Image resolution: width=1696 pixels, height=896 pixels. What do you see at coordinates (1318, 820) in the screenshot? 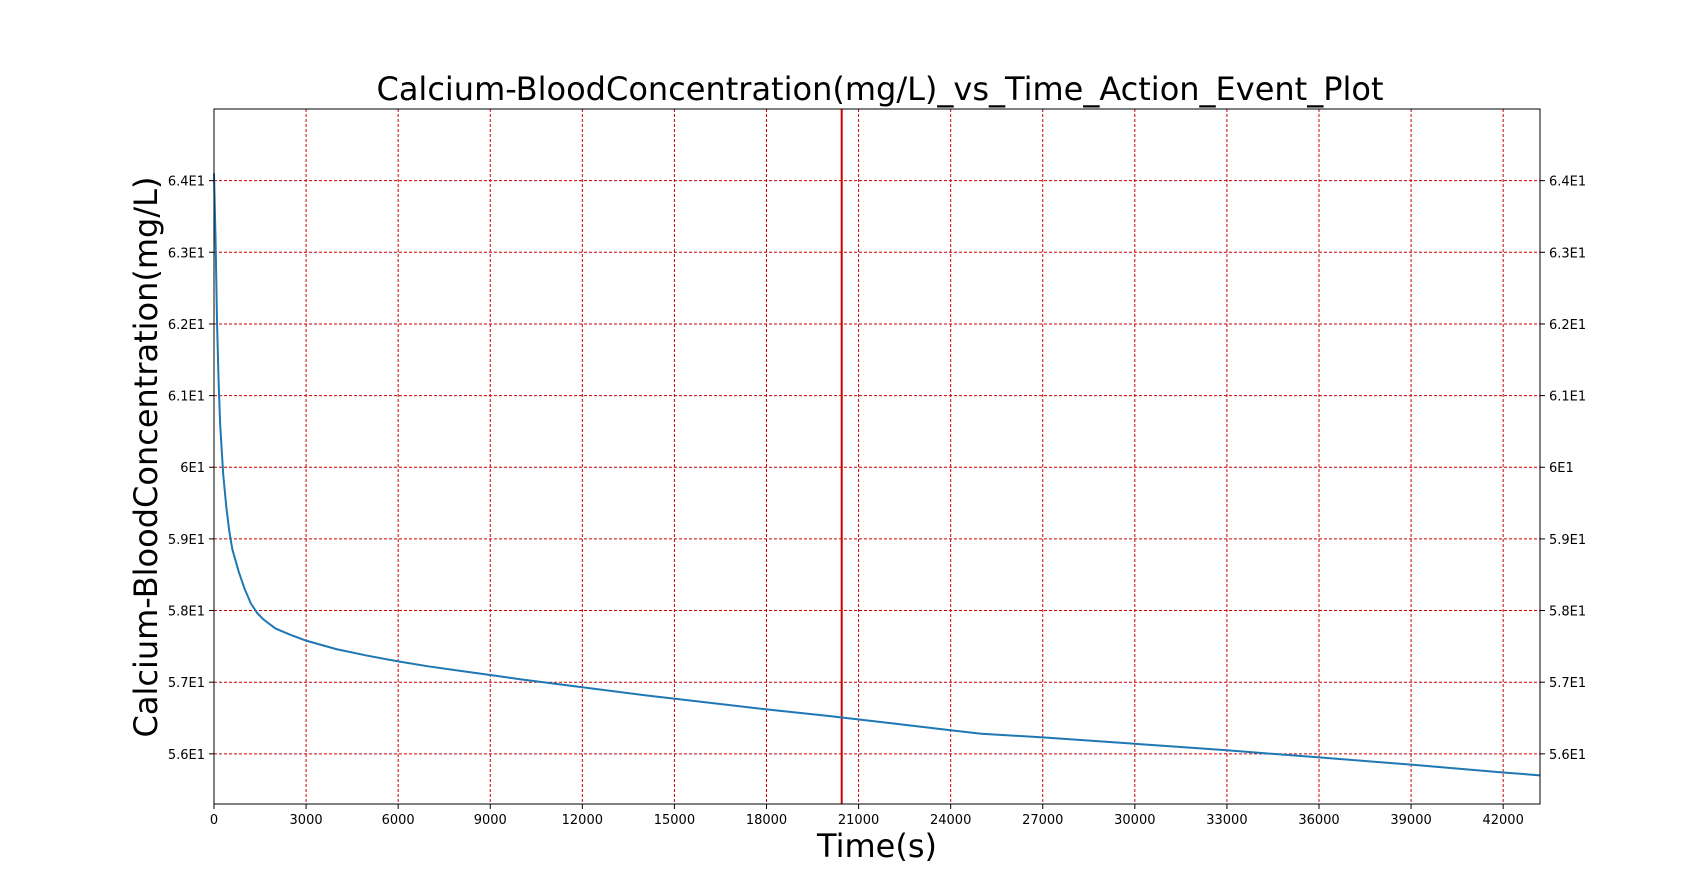
I see `x-tick-label: 36000` at bounding box center [1318, 820].